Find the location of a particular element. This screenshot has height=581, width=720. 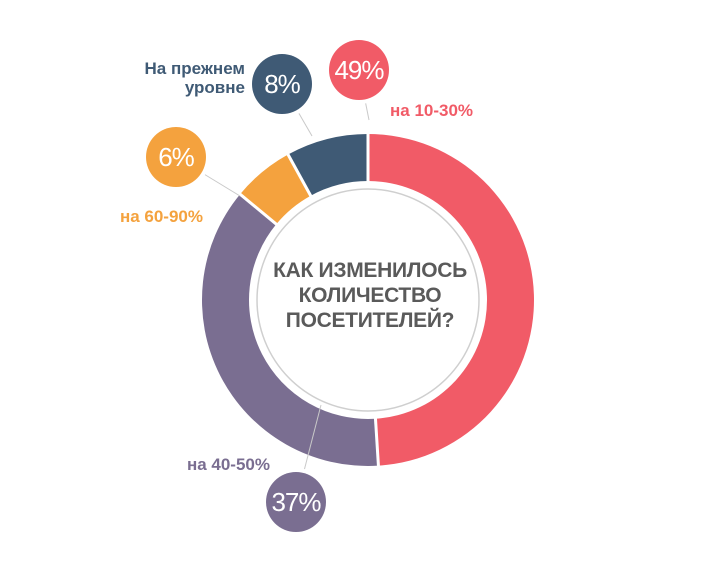

category-label-на-60-90: на 60-90% is located at coordinates (161, 216).